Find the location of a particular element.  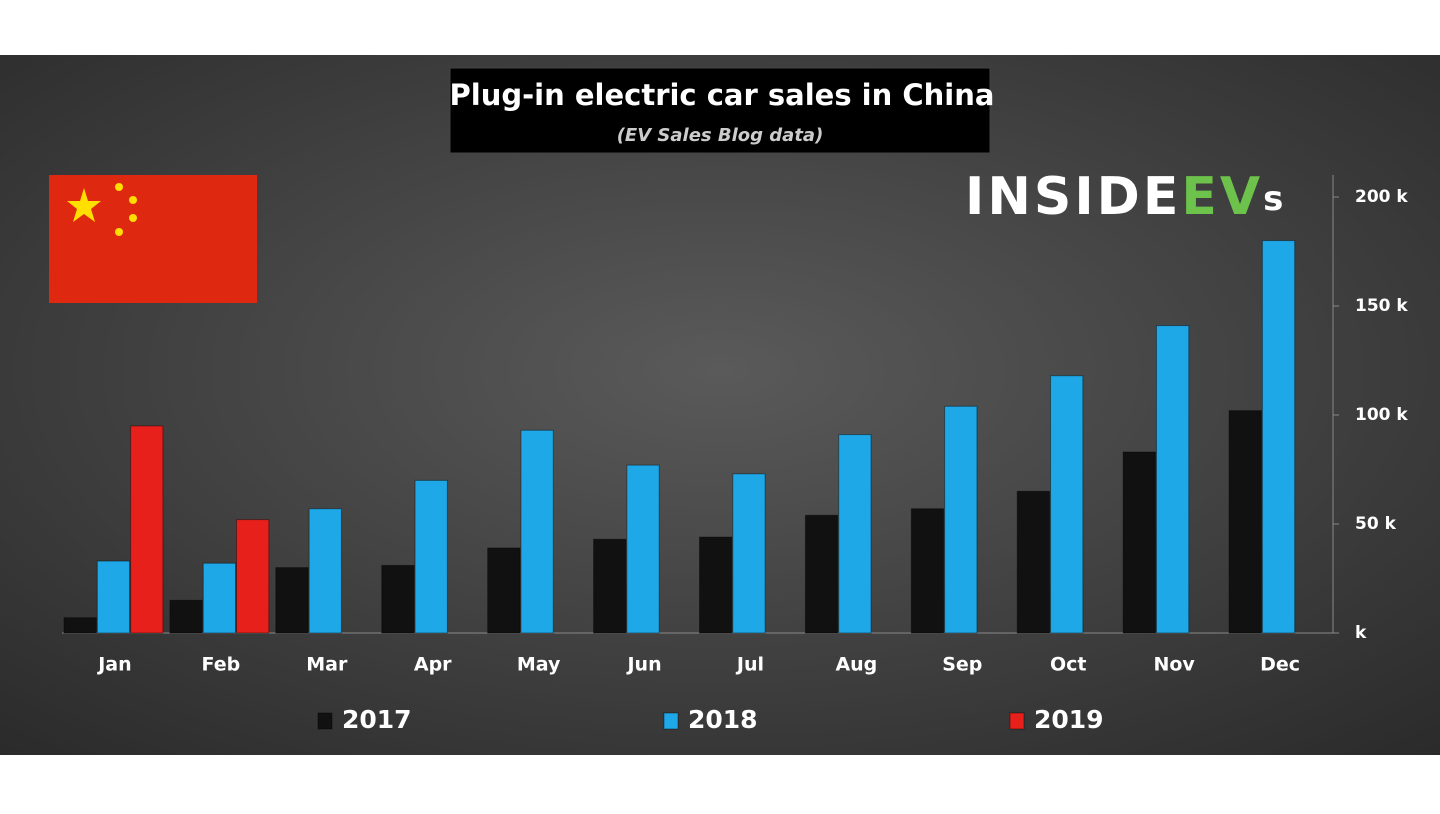

x-tick-label: Jul is located at coordinates (749, 665).